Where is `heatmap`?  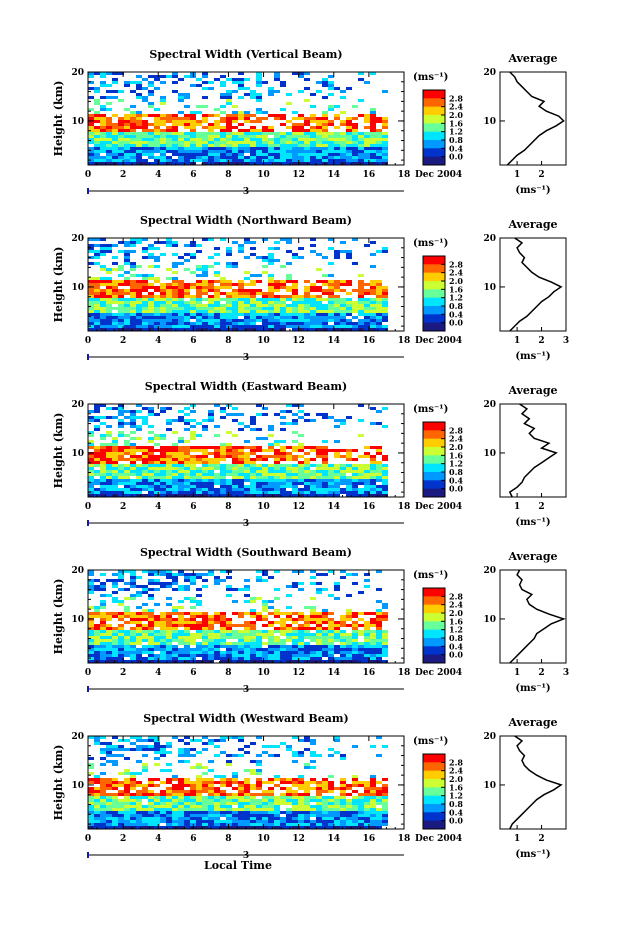
heatmap is located at coordinates (238, 118).